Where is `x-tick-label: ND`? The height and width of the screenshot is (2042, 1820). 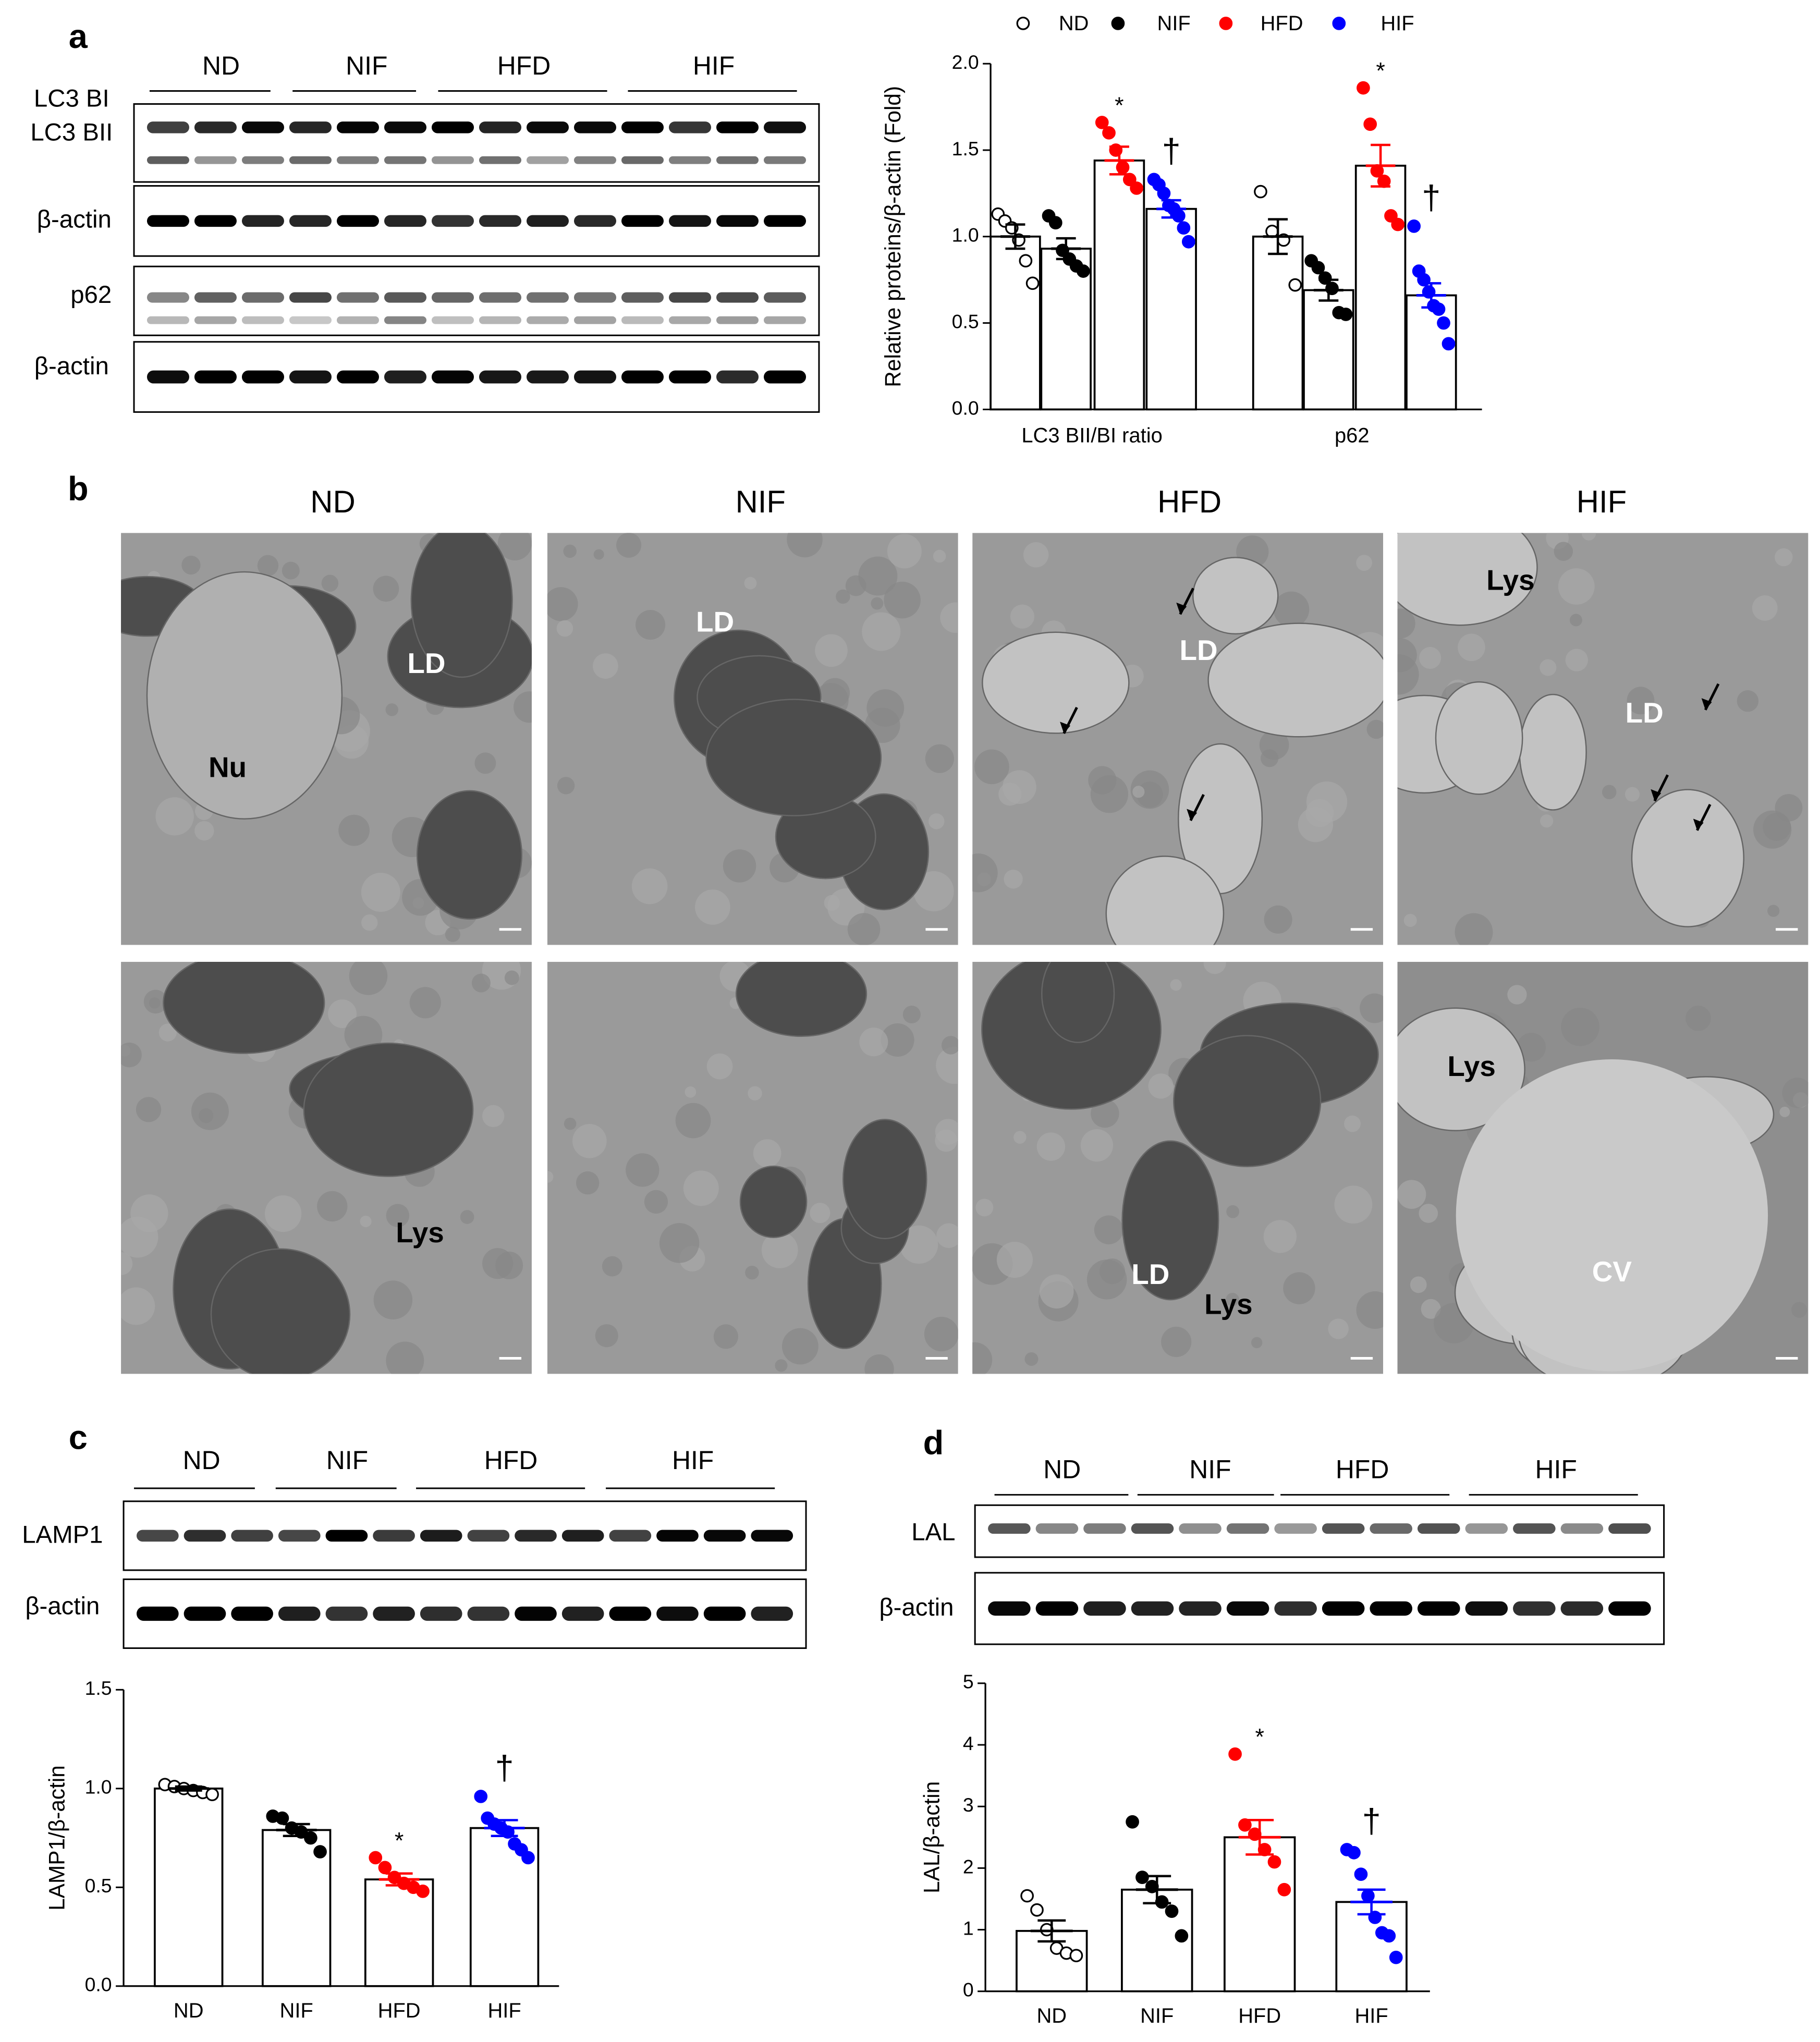 x-tick-label: ND is located at coordinates (189, 2010).